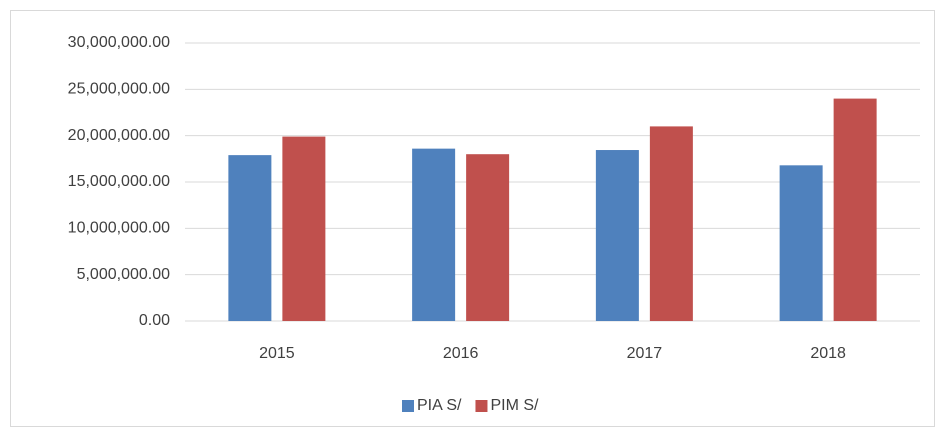 This screenshot has width=945, height=437. What do you see at coordinates (439, 405) in the screenshot?
I see `legend-label: PIA S/` at bounding box center [439, 405].